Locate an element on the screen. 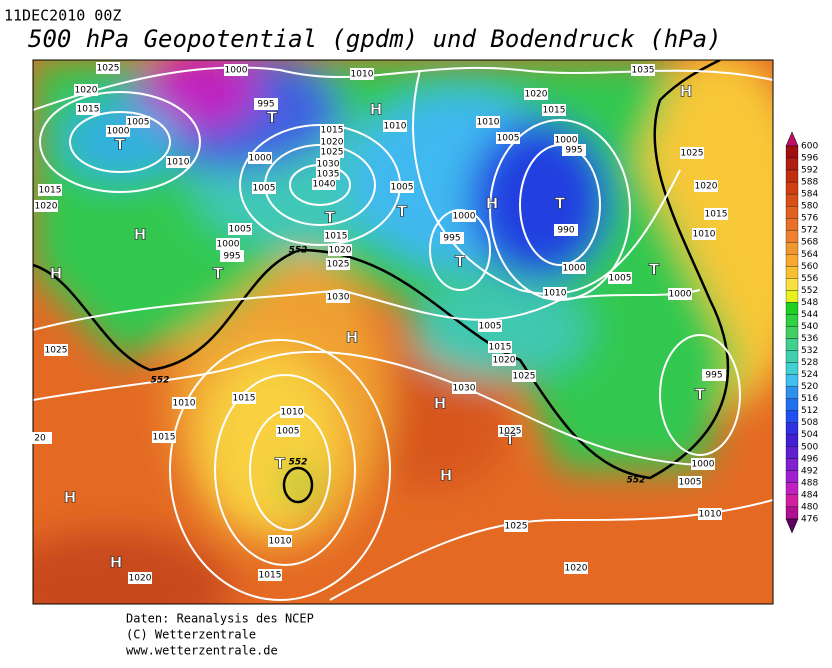  isobar-label: 990 is located at coordinates (565, 231).